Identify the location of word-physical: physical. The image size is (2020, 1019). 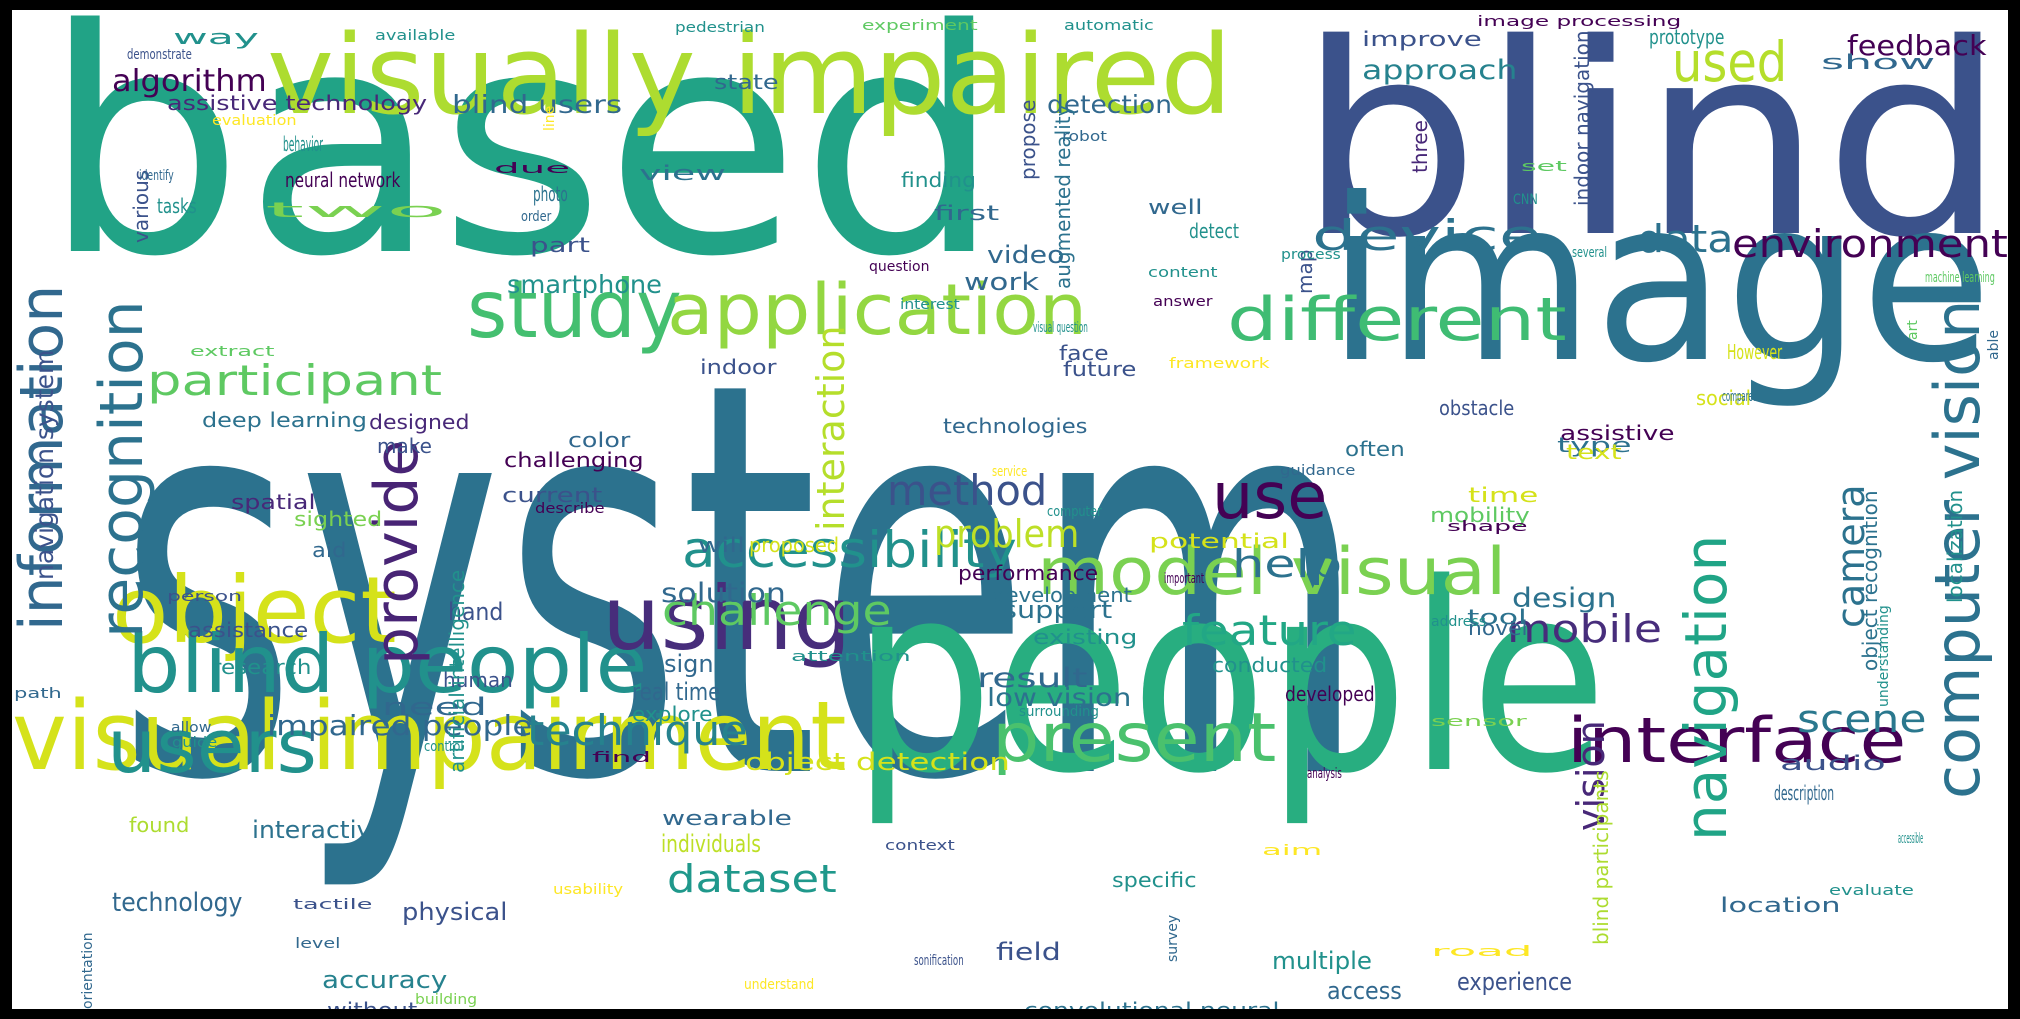
(455, 912).